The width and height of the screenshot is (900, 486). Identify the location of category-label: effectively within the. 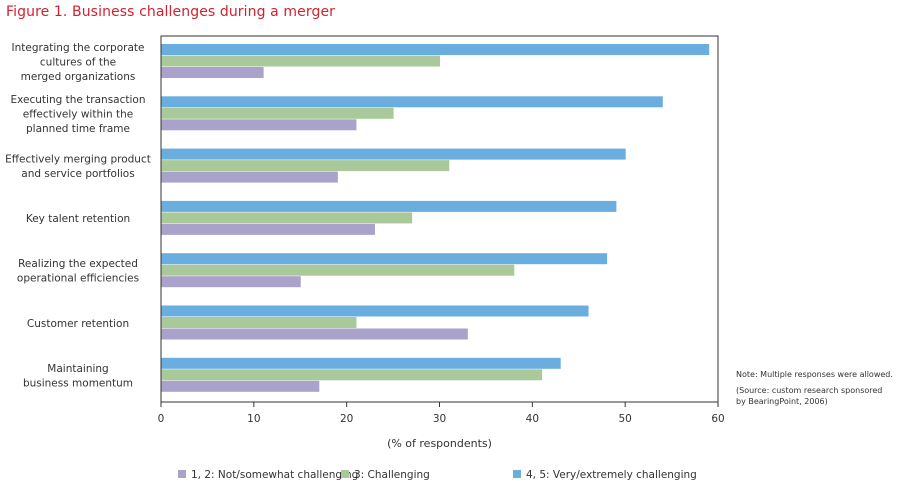
(78, 115).